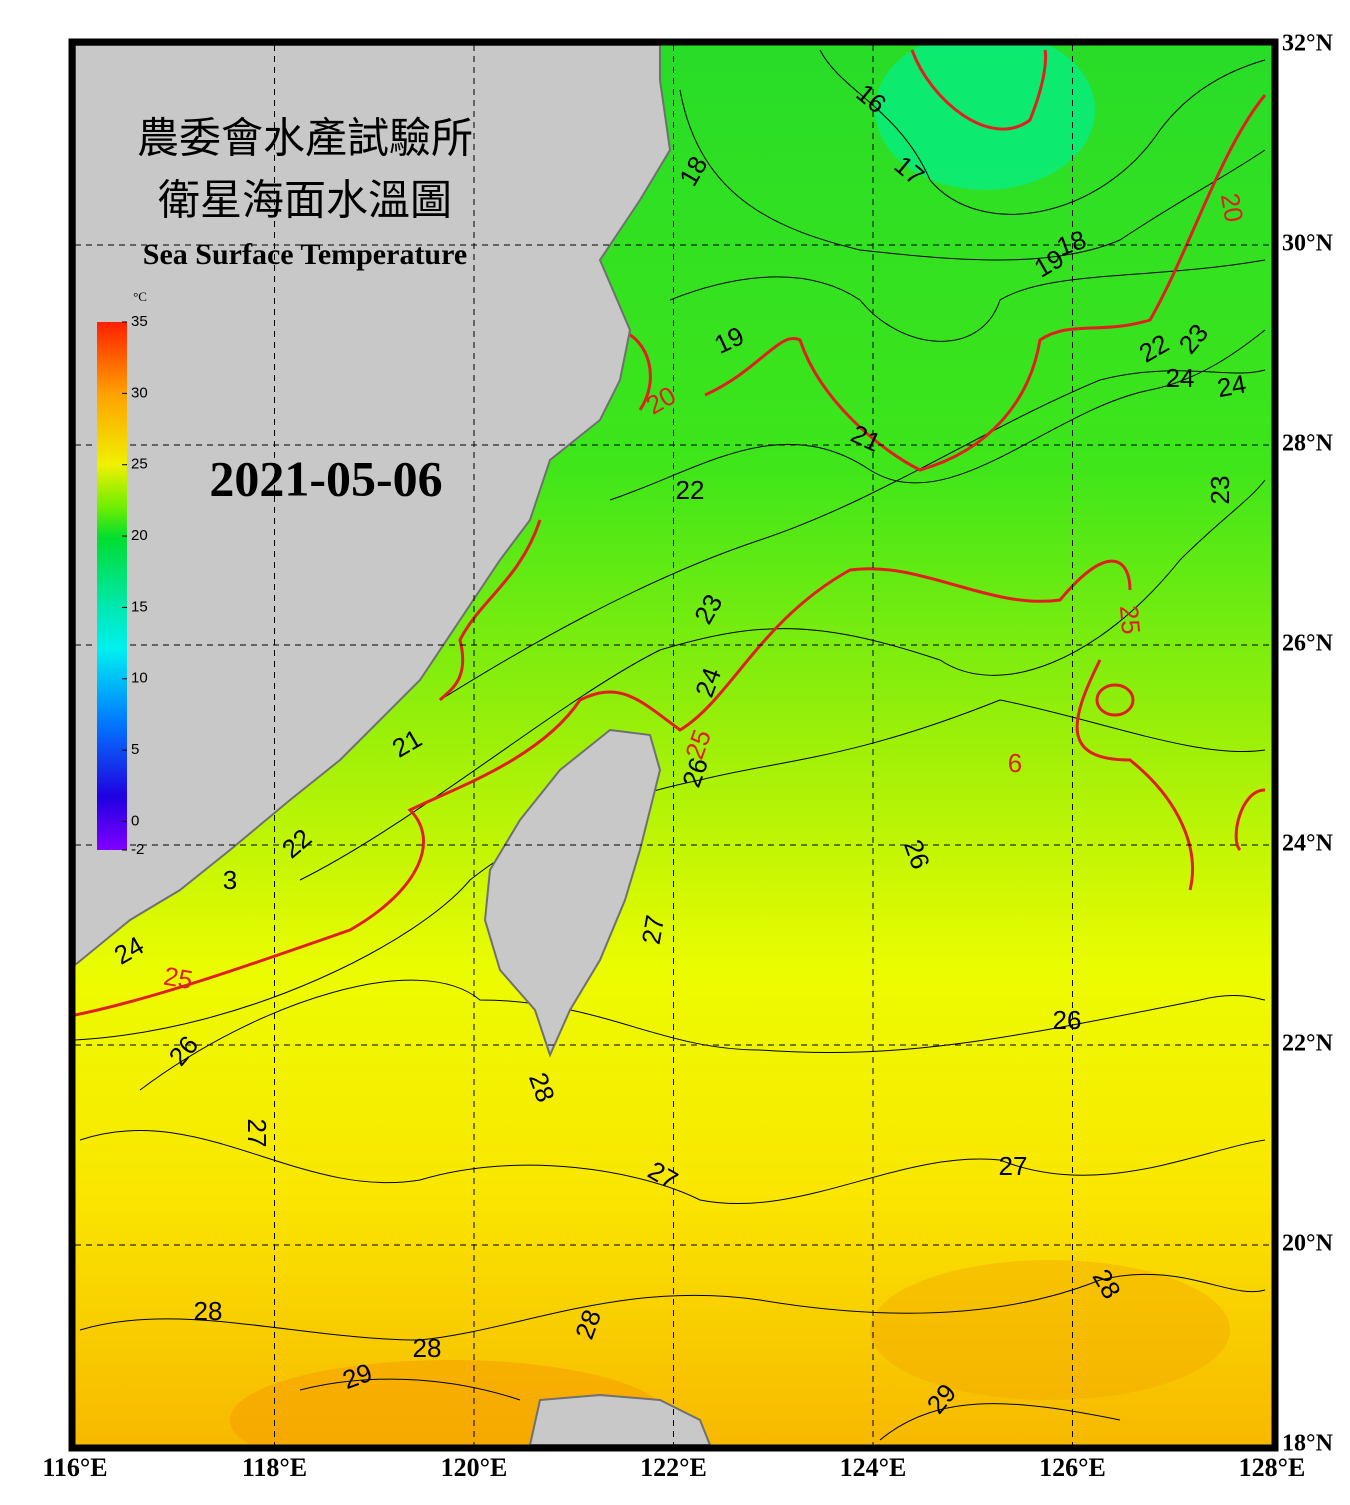 The image size is (1350, 1505). I want to click on colorbar-tick-label: 15, so click(139, 606).